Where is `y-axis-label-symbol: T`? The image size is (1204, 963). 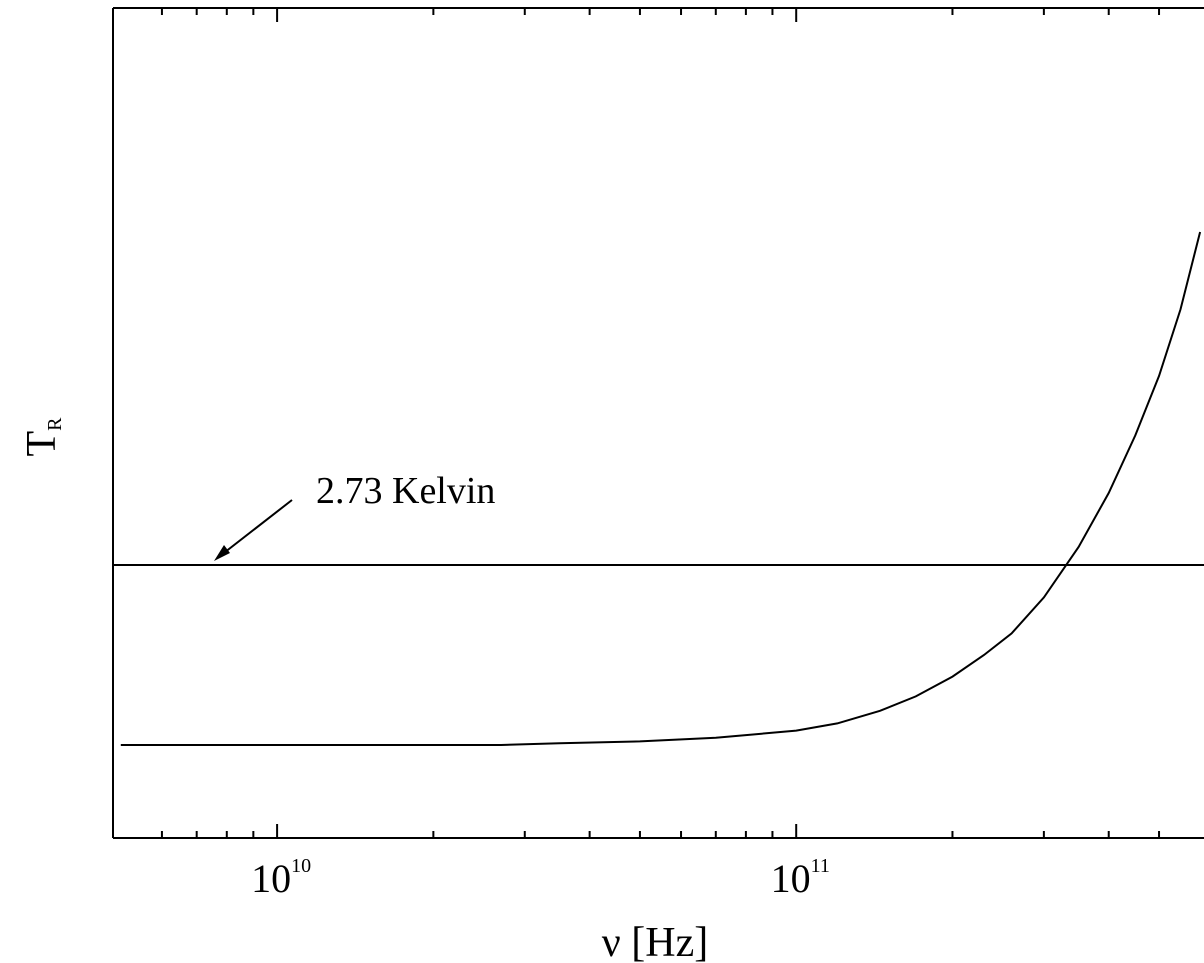
y-axis-label-symbol: T is located at coordinates (42, 444).